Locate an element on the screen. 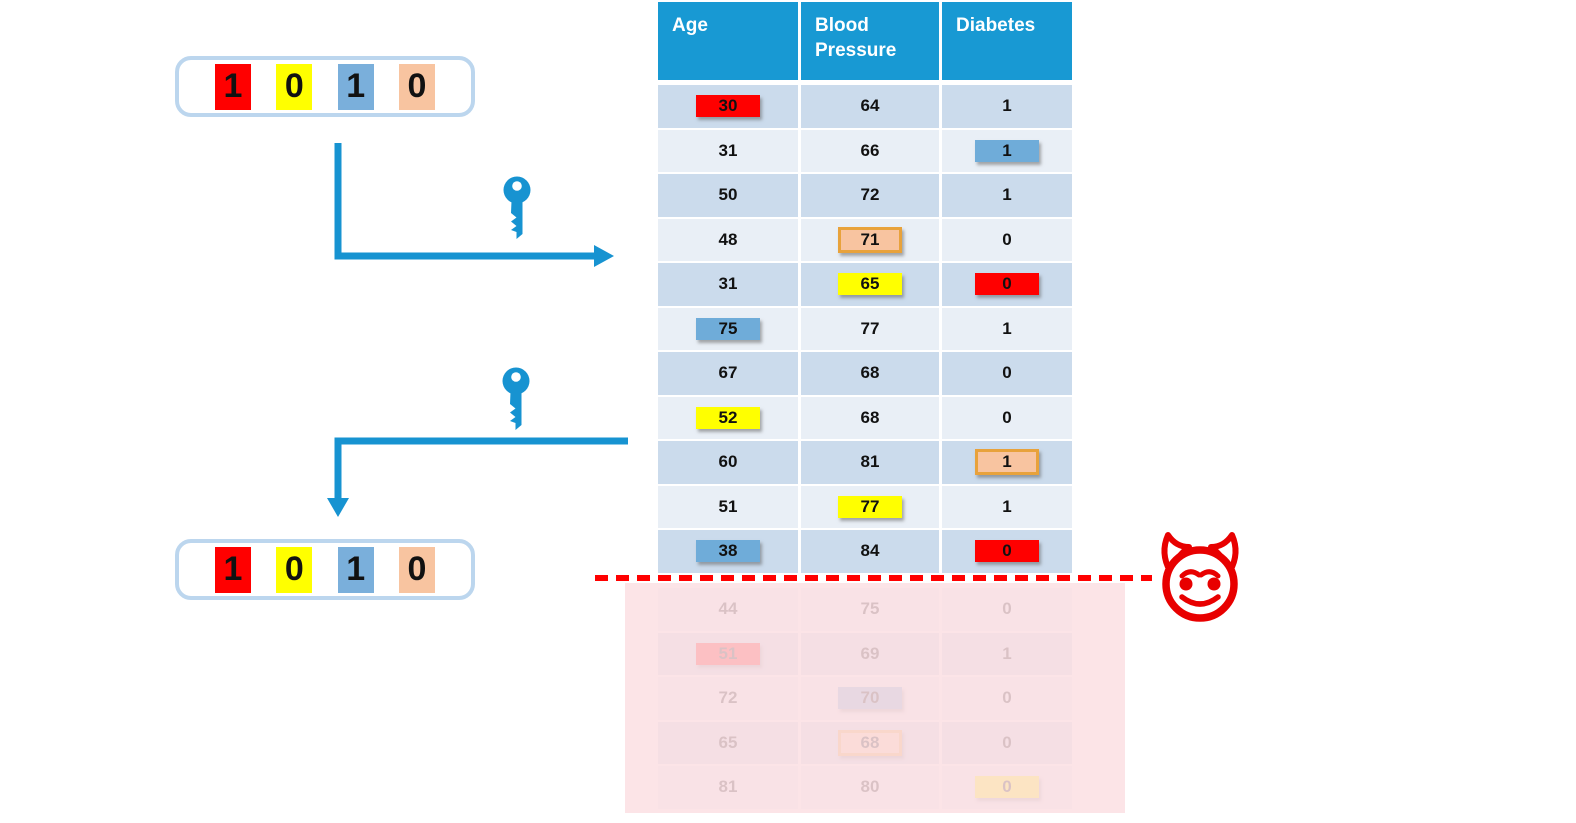 Image resolution: width=1576 pixels, height=823 pixels. table-cell: 84 is located at coordinates (870, 551).